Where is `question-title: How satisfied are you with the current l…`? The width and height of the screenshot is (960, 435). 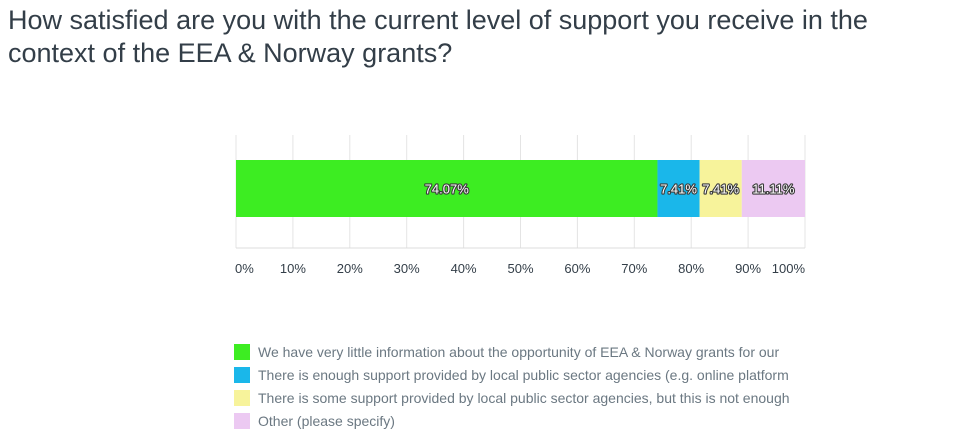
question-title: How satisfied are you with the current l… is located at coordinates (438, 36).